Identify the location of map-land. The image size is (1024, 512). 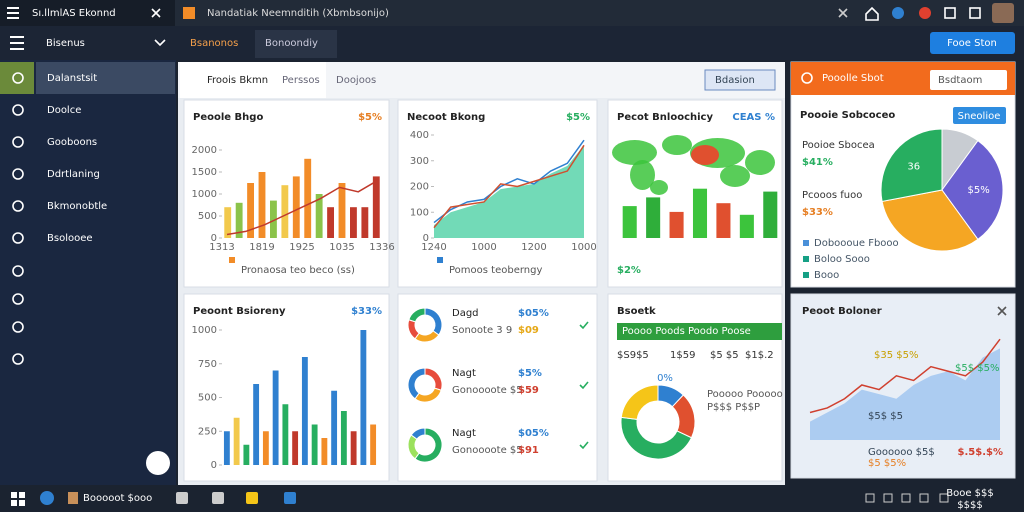
(642, 175).